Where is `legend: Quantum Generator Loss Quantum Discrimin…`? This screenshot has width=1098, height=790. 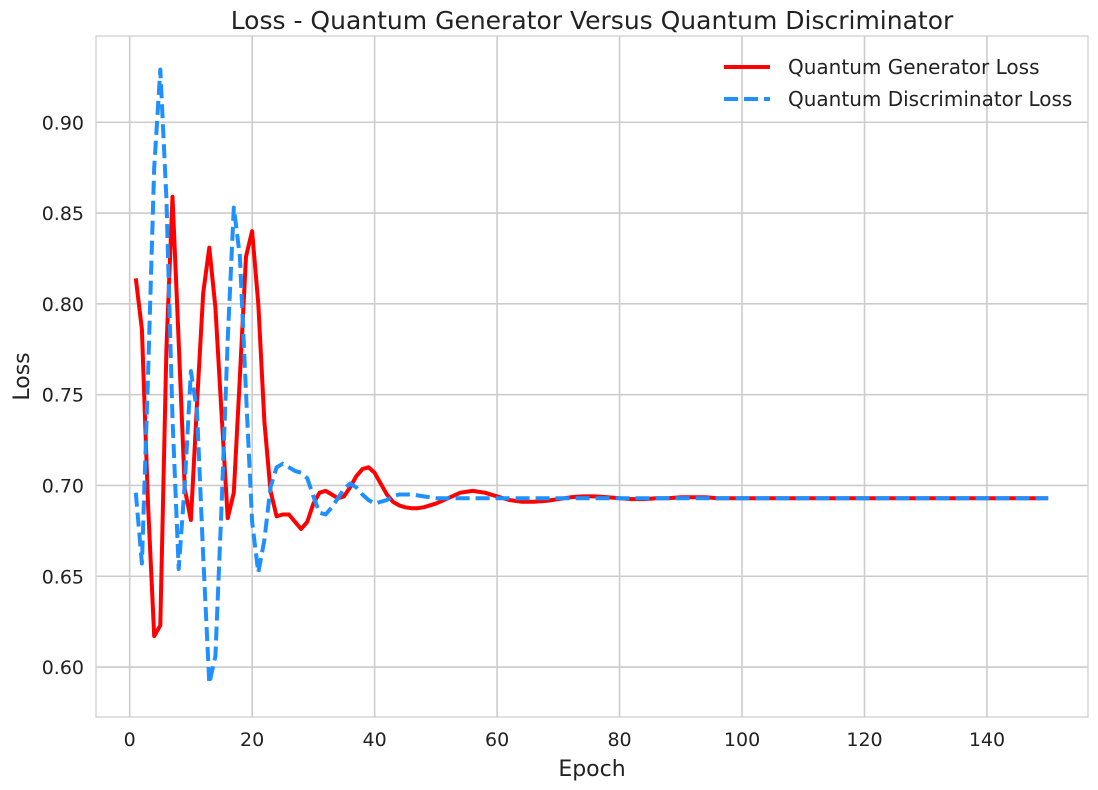 legend: Quantum Generator Loss Quantum Discrimin… is located at coordinates (898, 83).